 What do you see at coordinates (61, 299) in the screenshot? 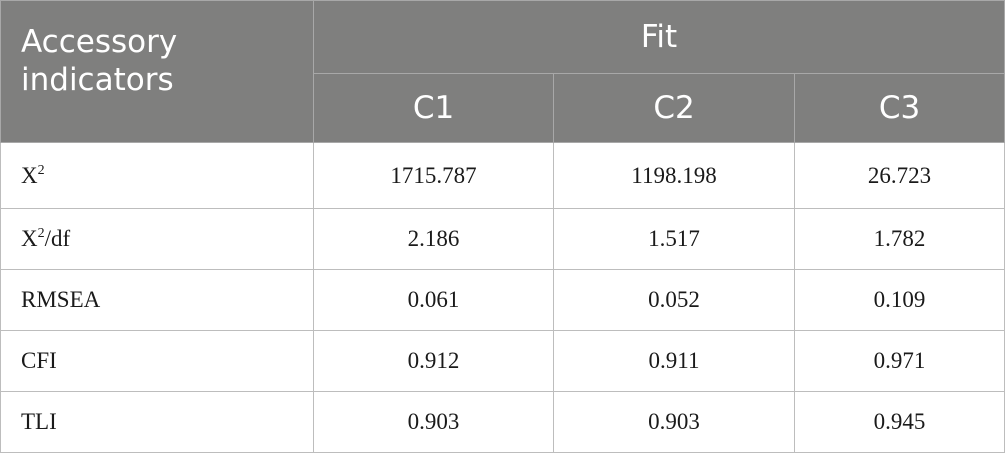
I see `row-label-text: RMSEA` at bounding box center [61, 299].